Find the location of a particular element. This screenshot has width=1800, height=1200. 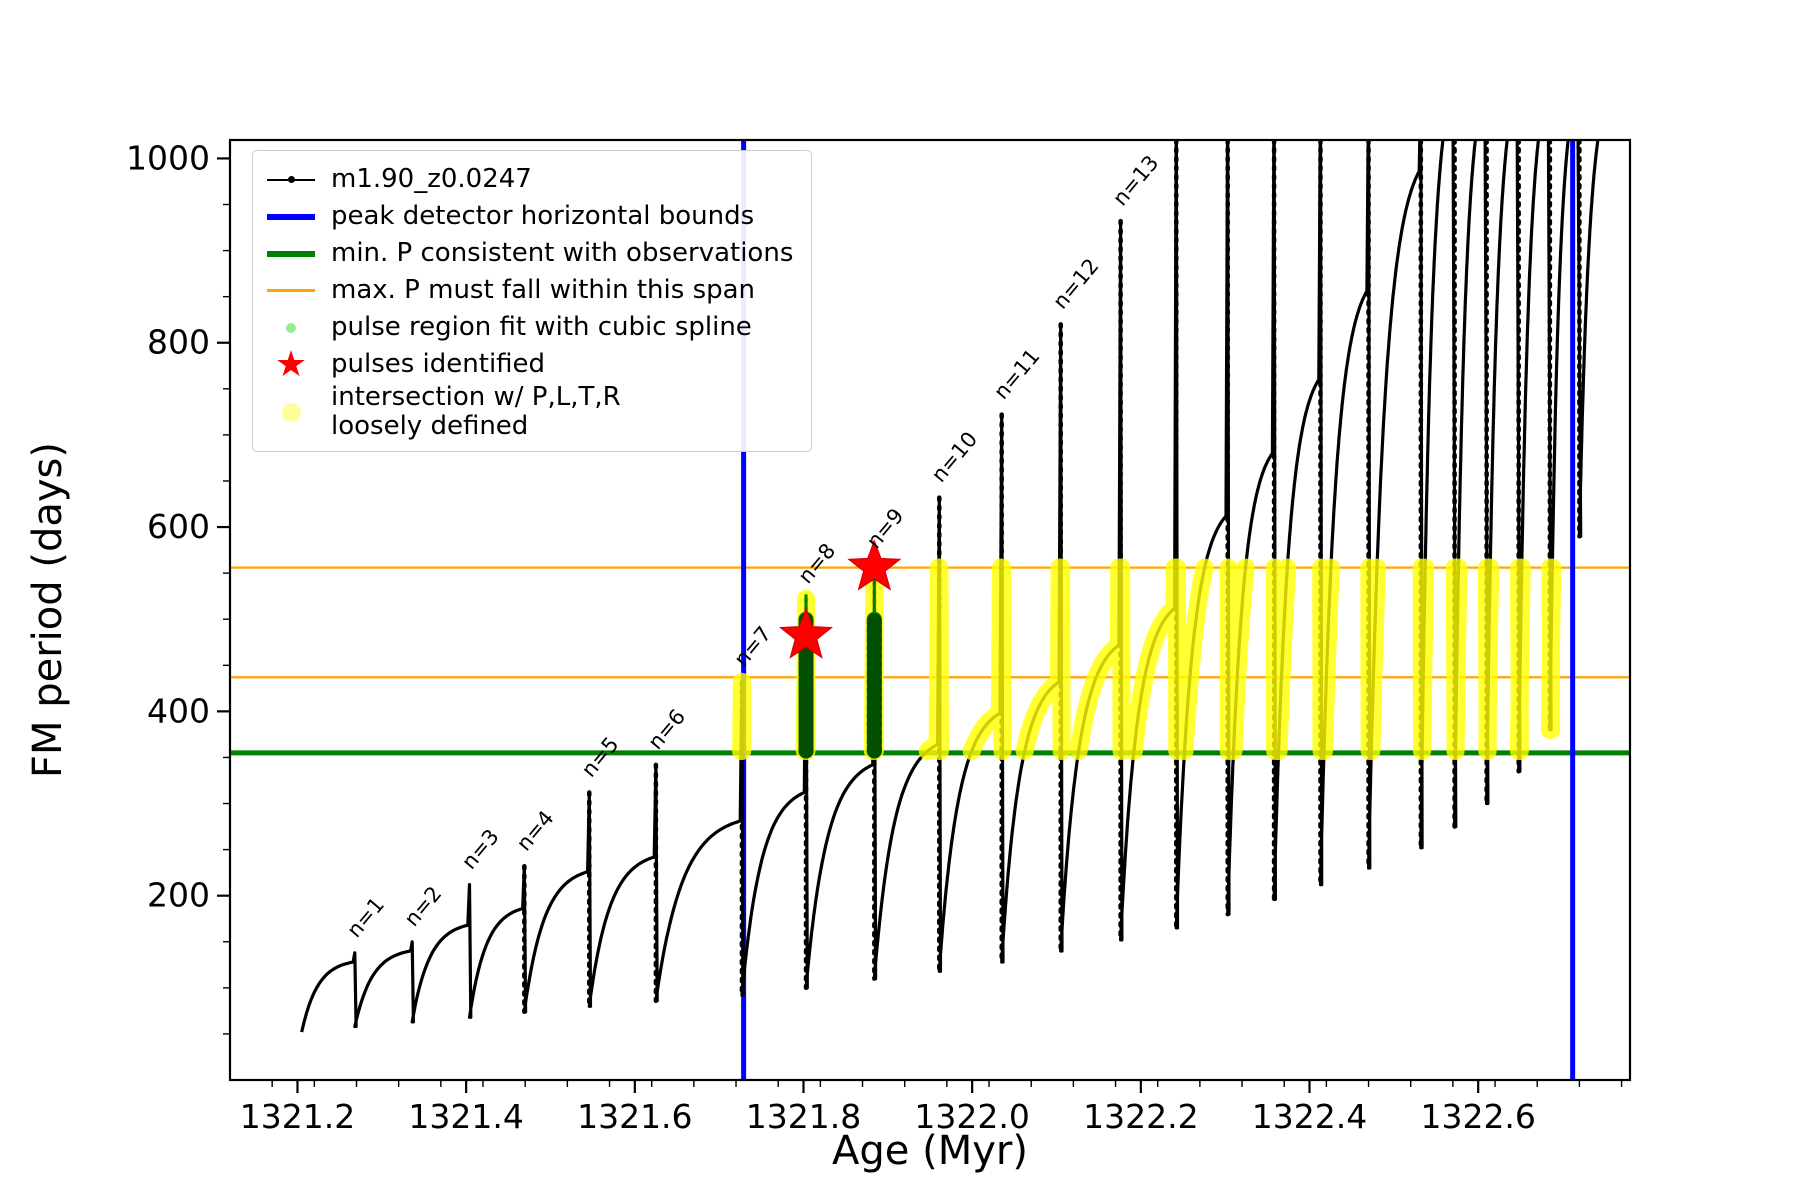

dot-marker-icon is located at coordinates (291, 327).